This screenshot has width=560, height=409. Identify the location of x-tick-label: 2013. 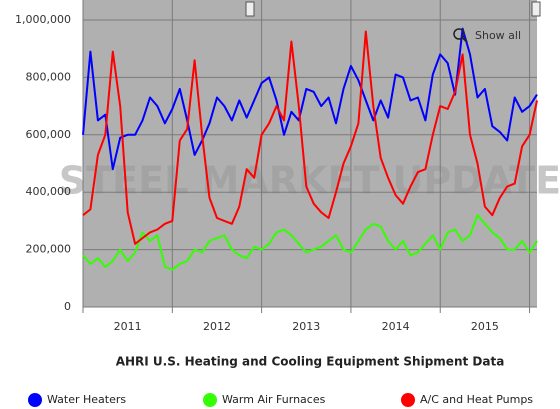
(306, 326).